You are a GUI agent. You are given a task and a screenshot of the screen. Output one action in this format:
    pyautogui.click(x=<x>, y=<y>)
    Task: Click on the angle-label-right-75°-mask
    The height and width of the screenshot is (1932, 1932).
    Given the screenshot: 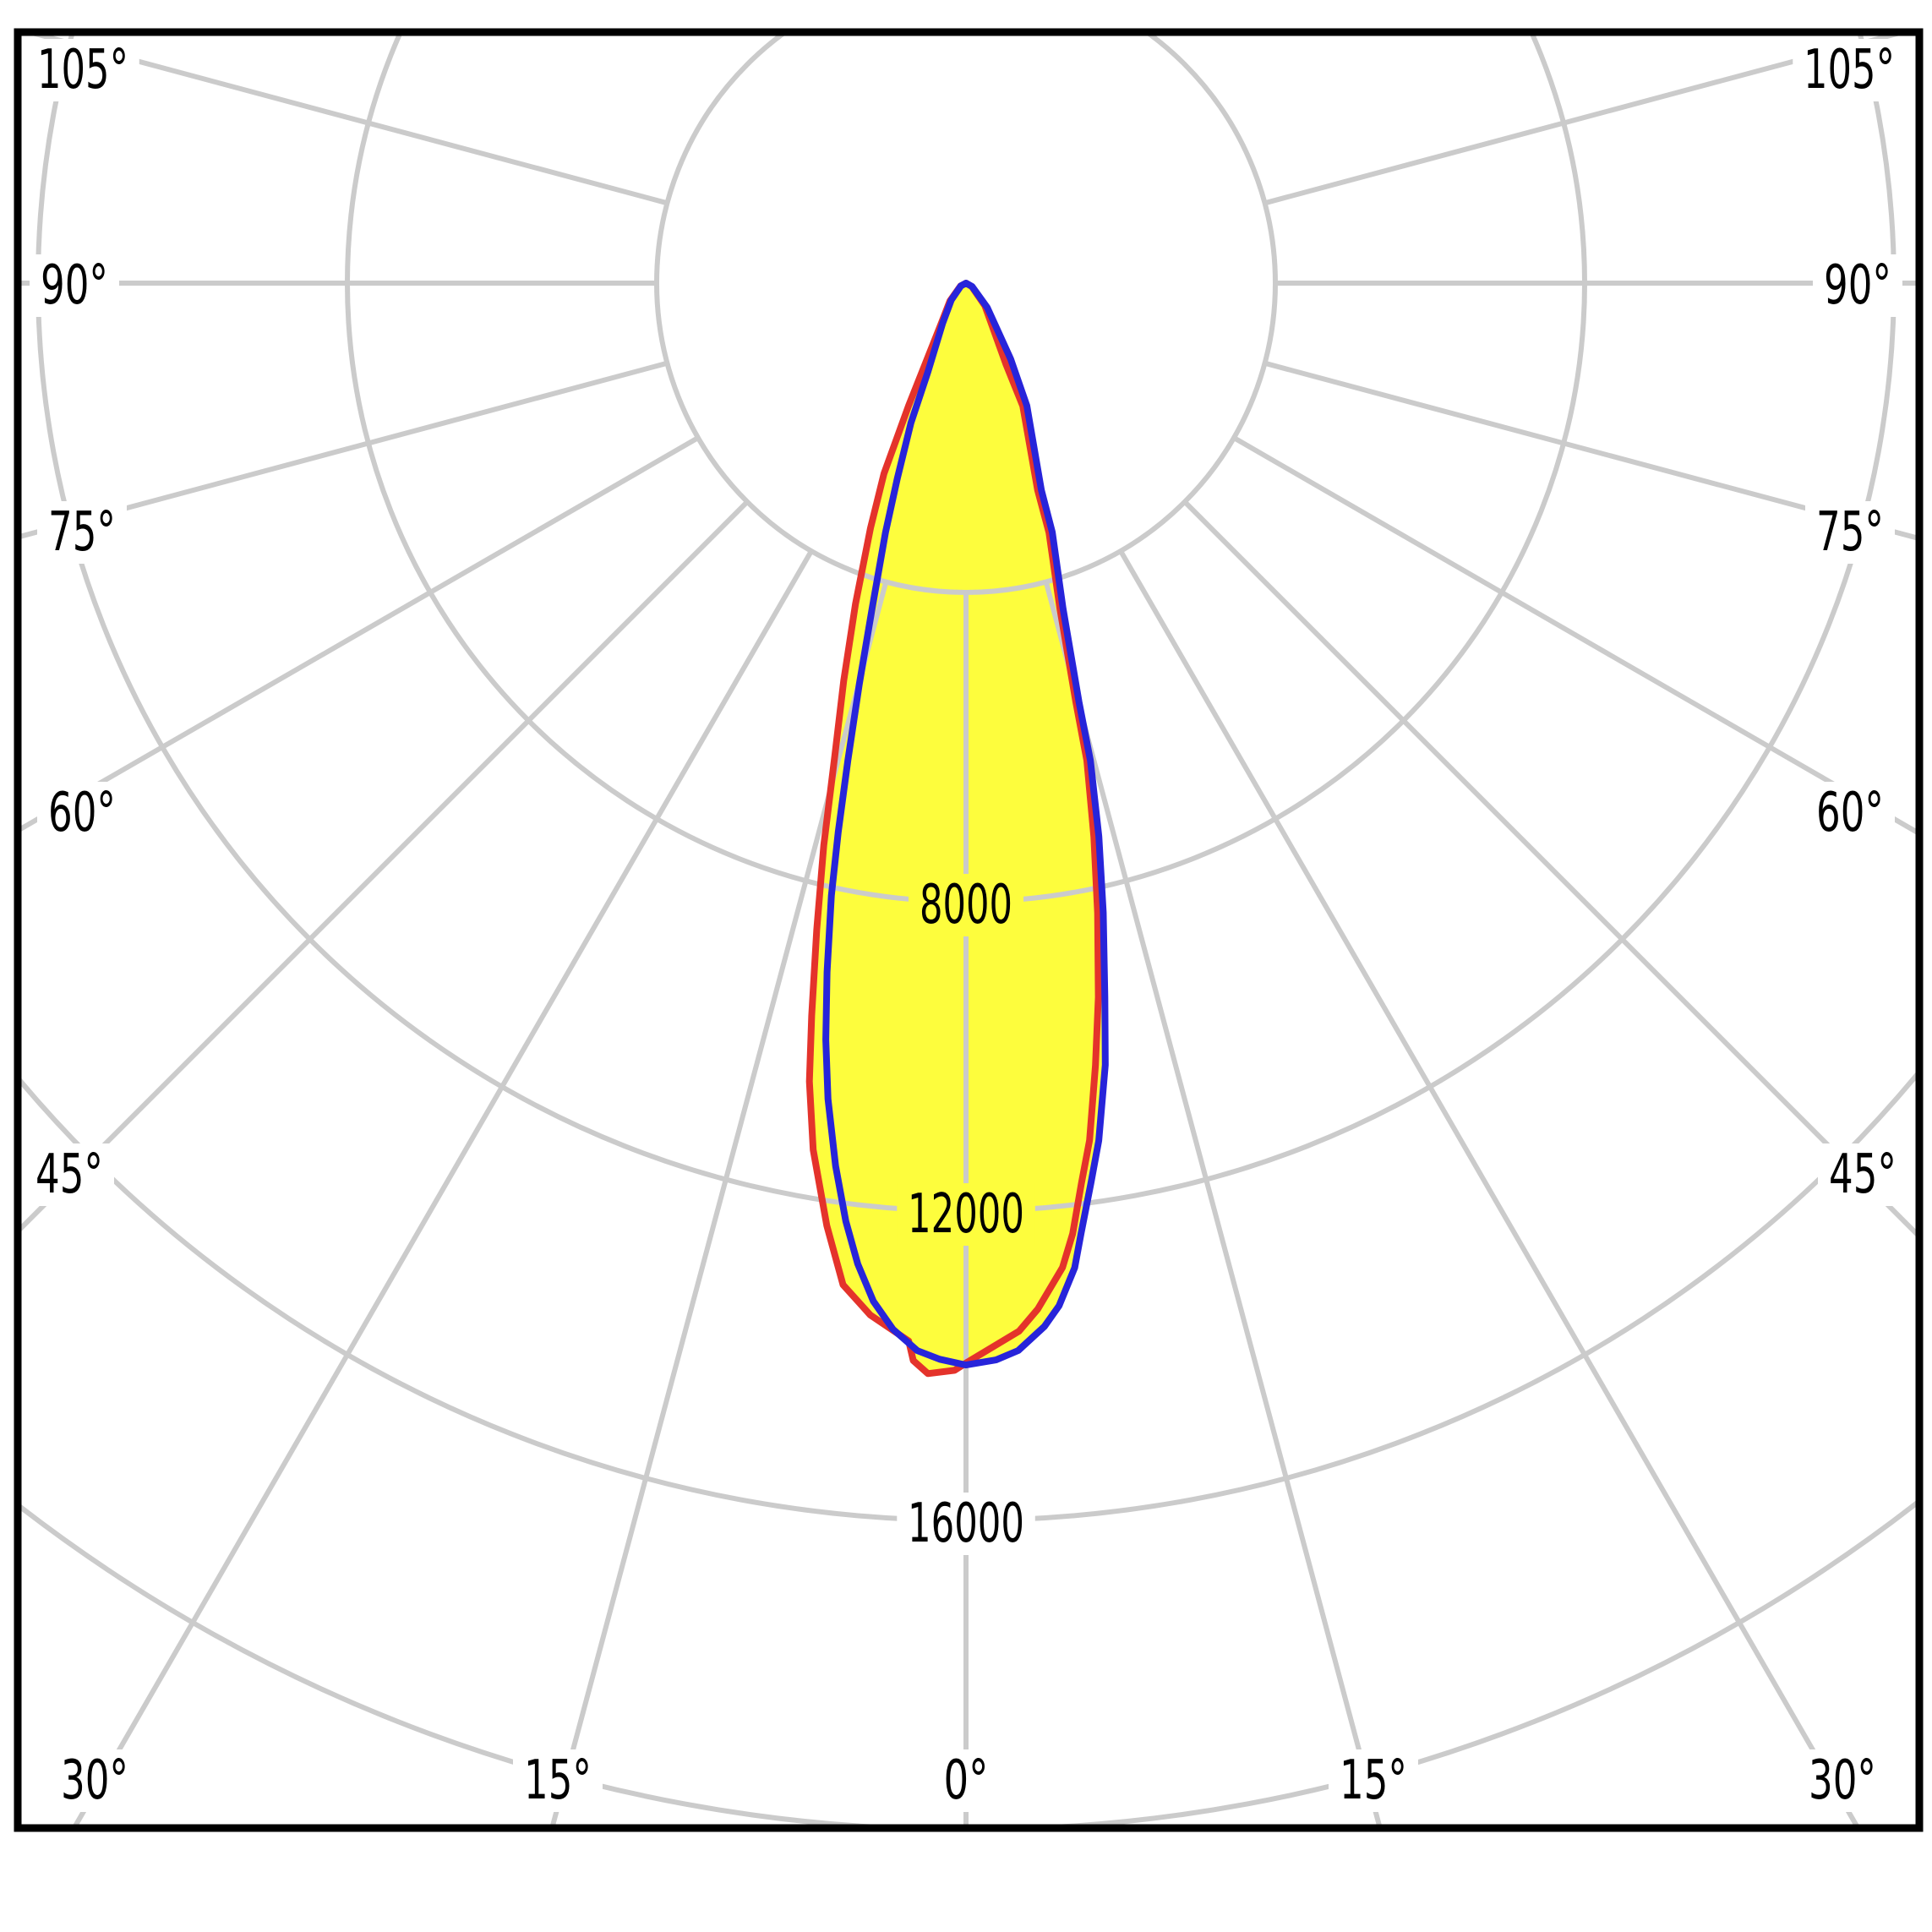 What is the action you would take?
    pyautogui.click(x=1850, y=532)
    